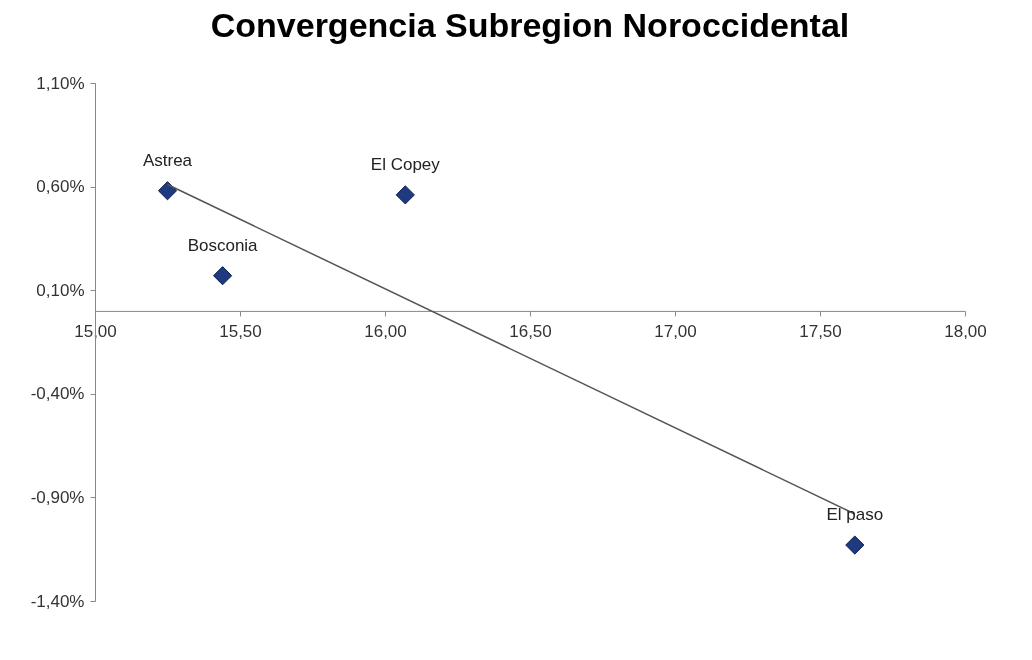  Describe the element at coordinates (820, 332) in the screenshot. I see `x-tick-label: 17,50` at that location.